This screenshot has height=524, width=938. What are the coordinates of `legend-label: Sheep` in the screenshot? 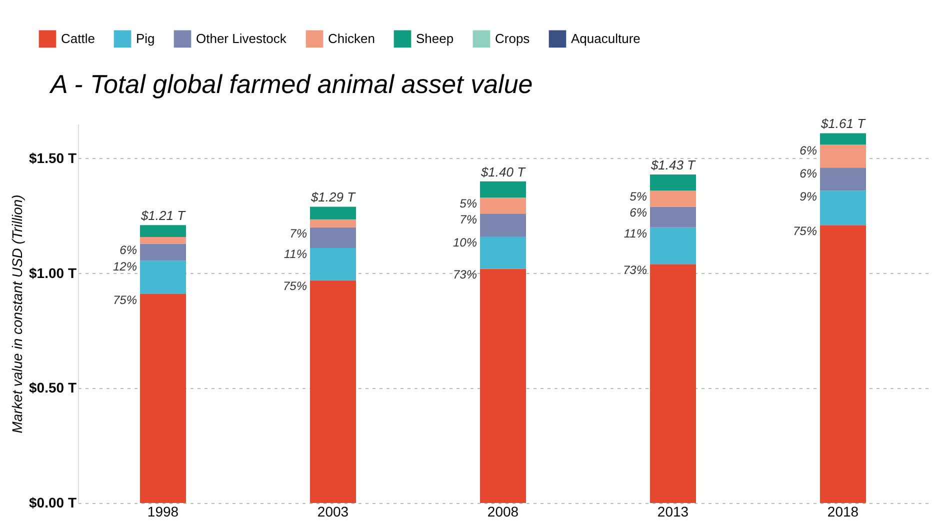 It's located at (435, 38).